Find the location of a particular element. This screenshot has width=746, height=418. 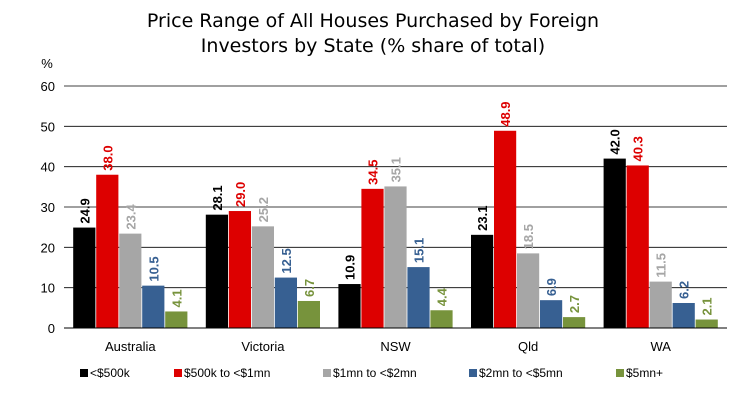

data-label: 11.5 is located at coordinates (661, 265).